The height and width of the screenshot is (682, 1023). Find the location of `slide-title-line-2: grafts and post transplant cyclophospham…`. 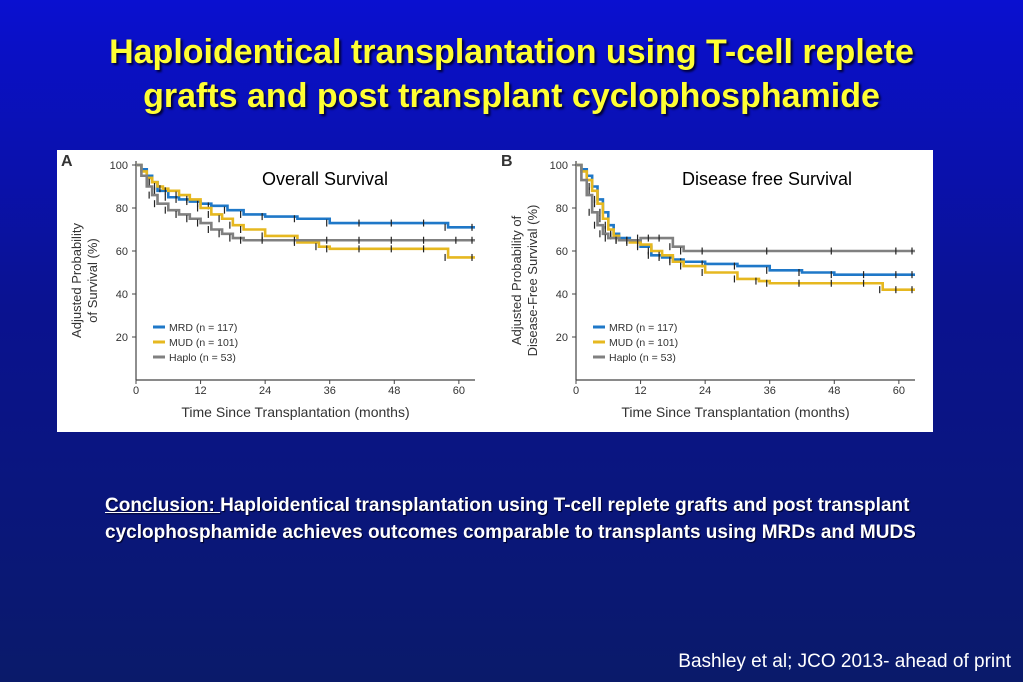

slide-title-line-2: grafts and post transplant cyclophospham… is located at coordinates (511, 96).